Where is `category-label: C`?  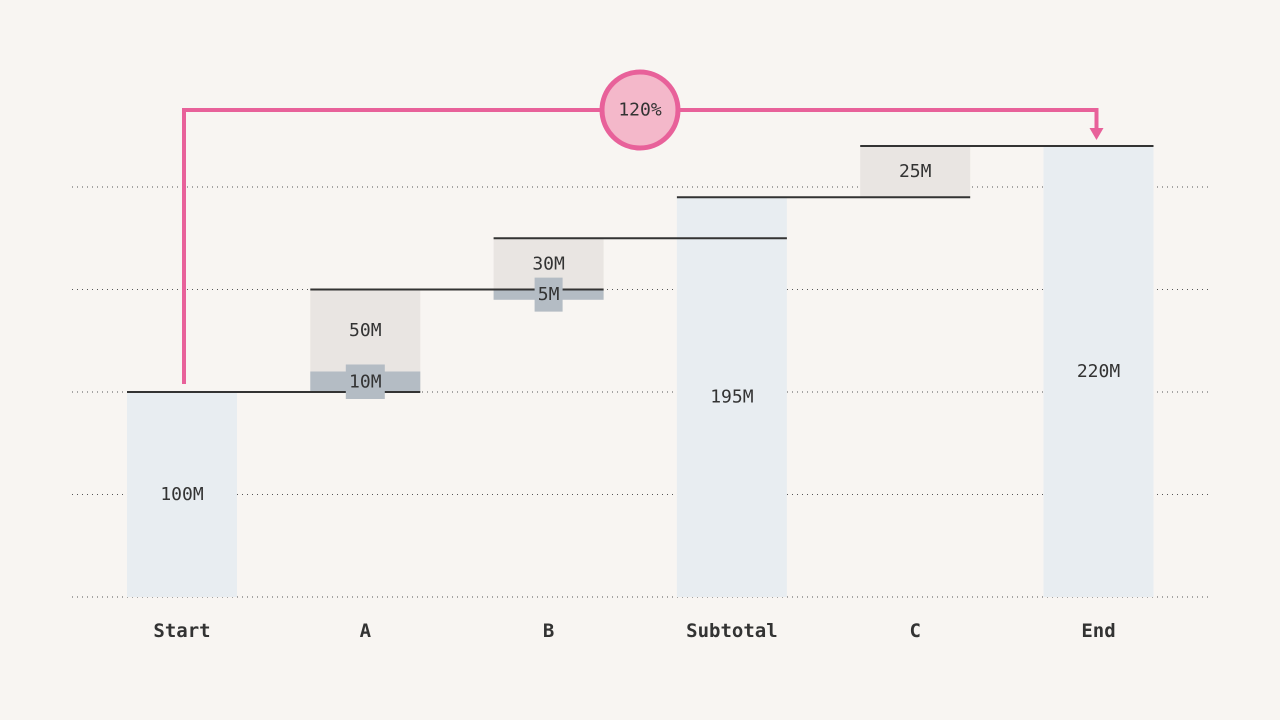
category-label: C is located at coordinates (914, 631).